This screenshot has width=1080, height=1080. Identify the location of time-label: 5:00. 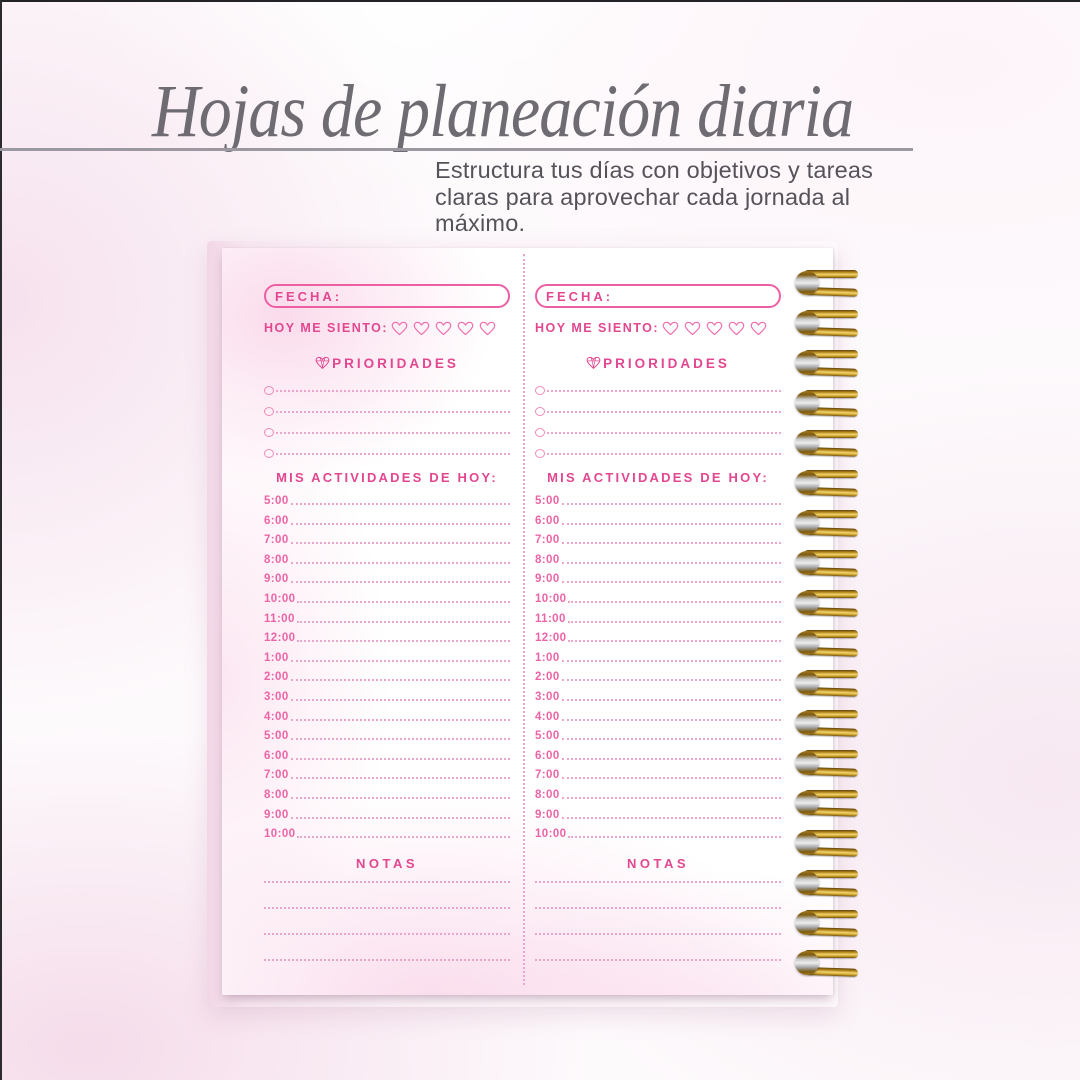
(276, 501).